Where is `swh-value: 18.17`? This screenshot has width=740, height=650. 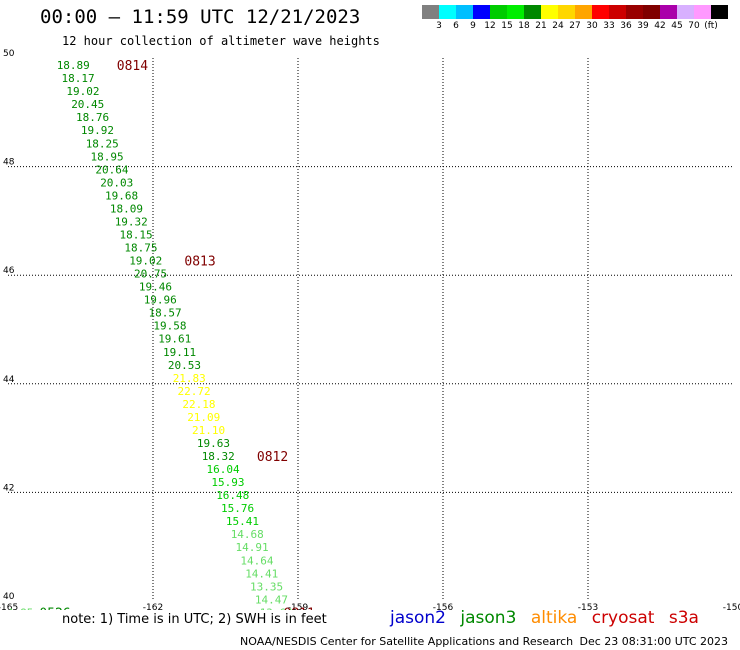
swh-value: 18.17 is located at coordinates (78, 78).